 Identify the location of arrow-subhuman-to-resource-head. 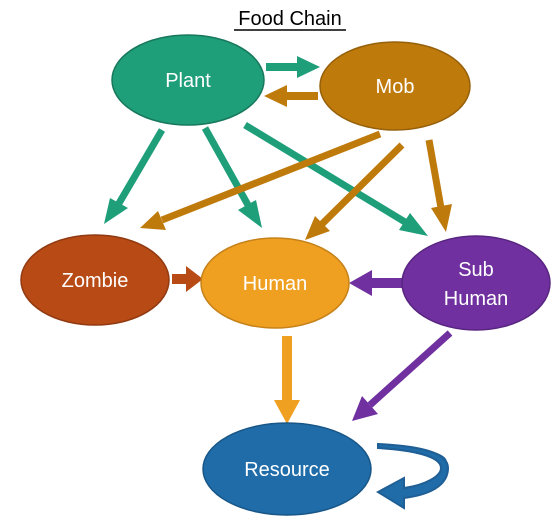
(365, 408).